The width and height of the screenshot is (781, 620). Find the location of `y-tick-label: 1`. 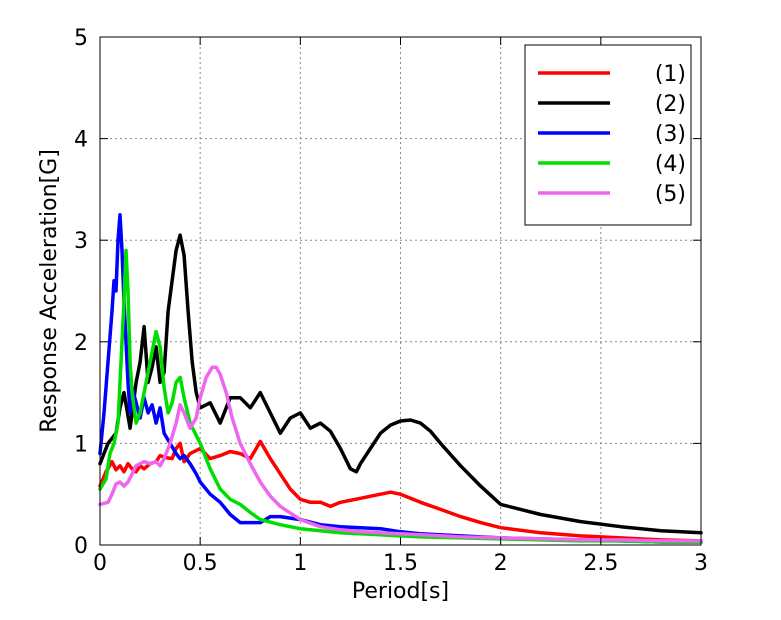

y-tick-label: 1 is located at coordinates (81, 444).